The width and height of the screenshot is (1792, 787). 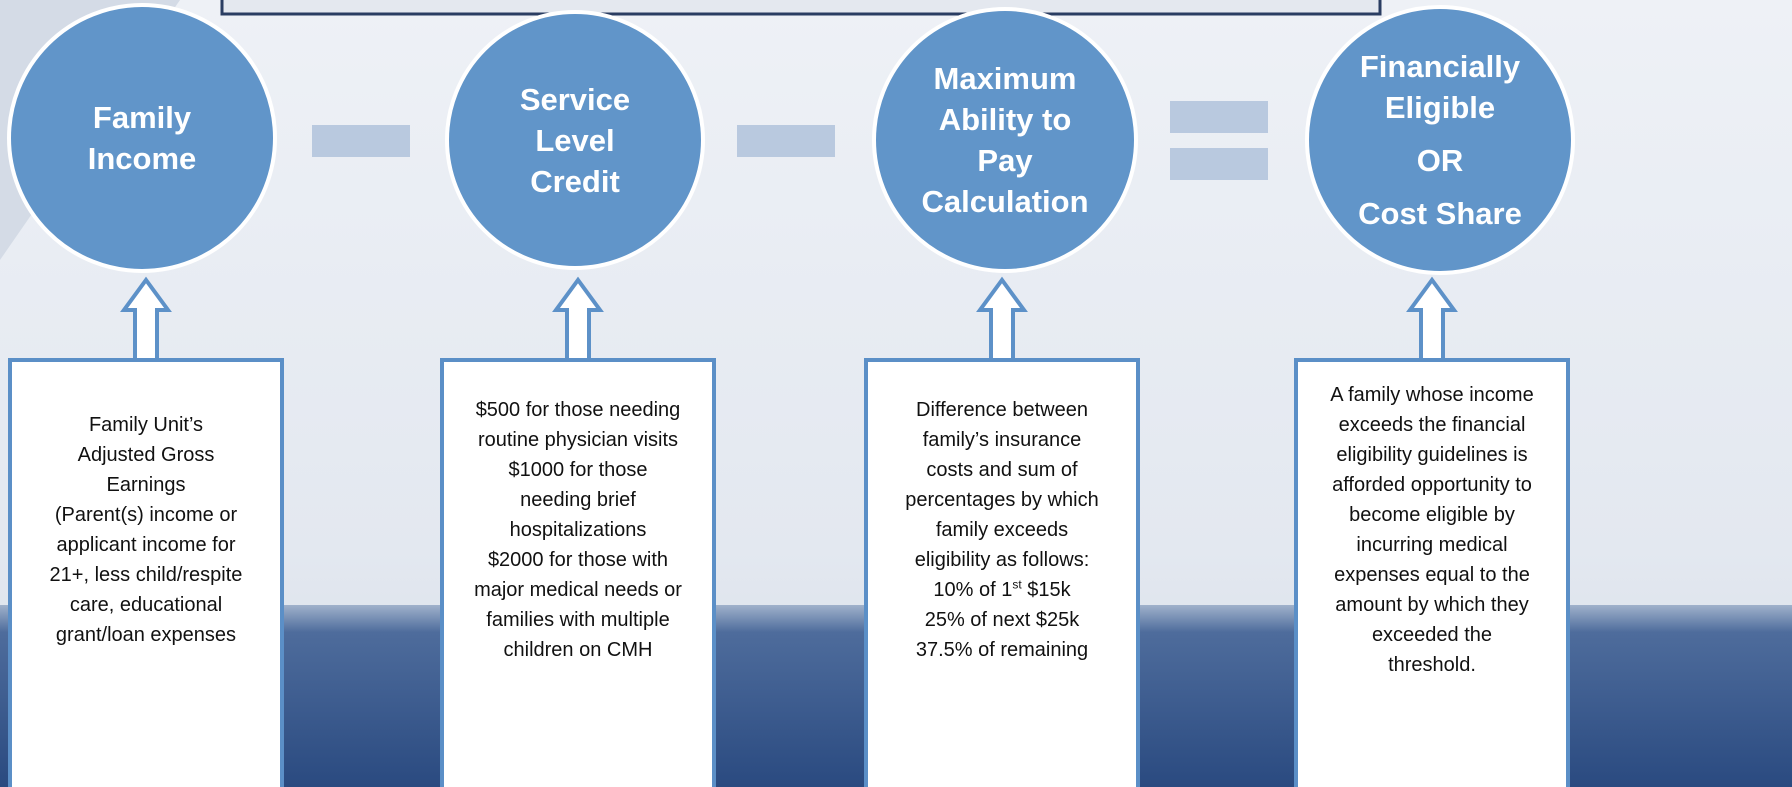 What do you see at coordinates (1017, 584) in the screenshot?
I see `line-part: st` at bounding box center [1017, 584].